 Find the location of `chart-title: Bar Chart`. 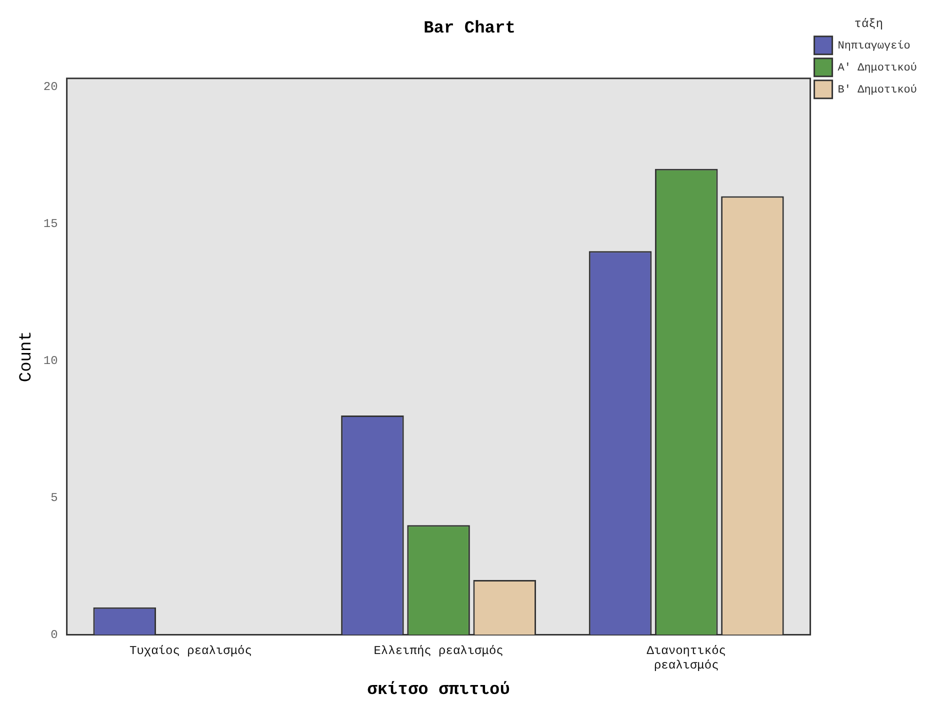

chart-title: Bar Chart is located at coordinates (470, 28).